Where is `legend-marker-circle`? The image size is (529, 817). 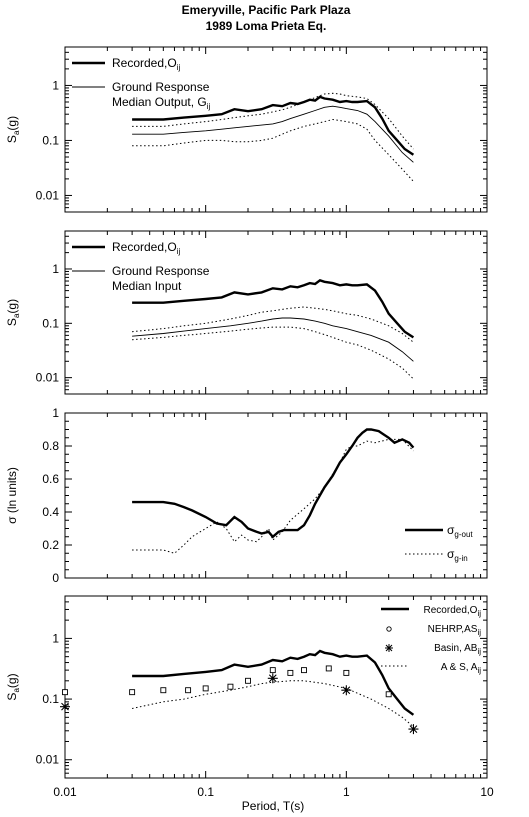
legend-marker-circle is located at coordinates (389, 629).